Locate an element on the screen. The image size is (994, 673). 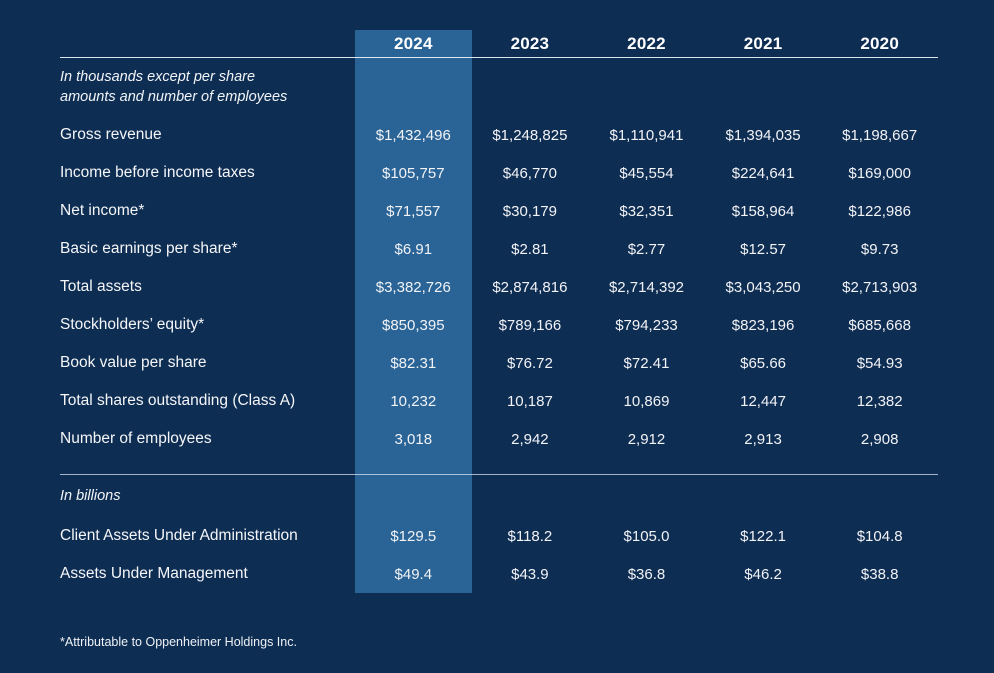
highlight-2024-column is located at coordinates (413, 311).